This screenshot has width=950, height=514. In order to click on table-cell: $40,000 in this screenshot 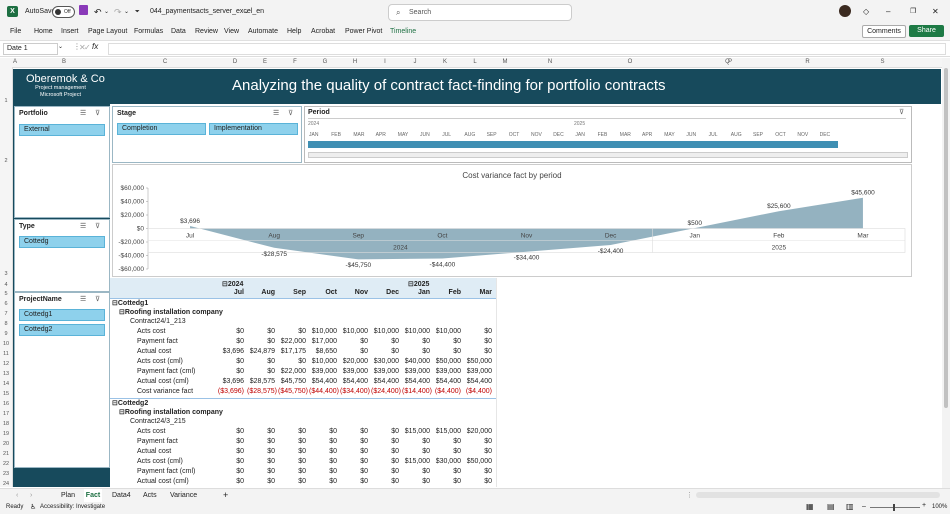, I will do `click(417, 361)`.